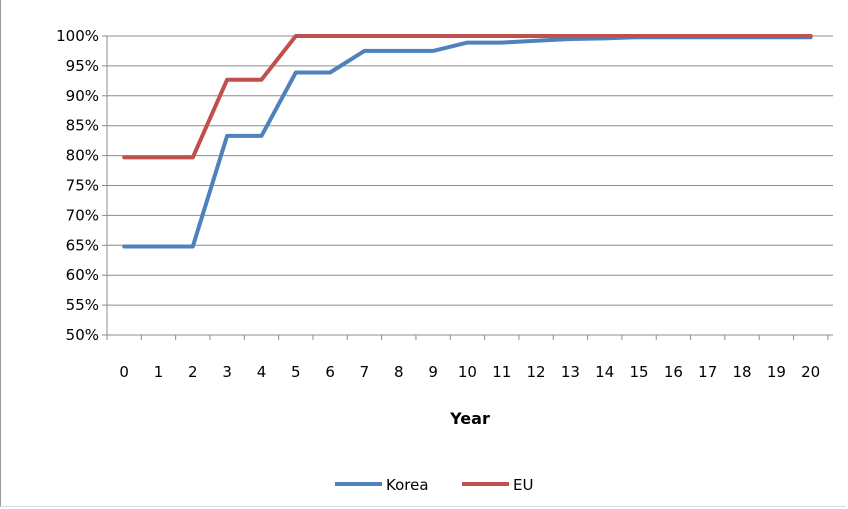 The image size is (848, 509). What do you see at coordinates (82, 245) in the screenshot?
I see `y-tick-label: 65%` at bounding box center [82, 245].